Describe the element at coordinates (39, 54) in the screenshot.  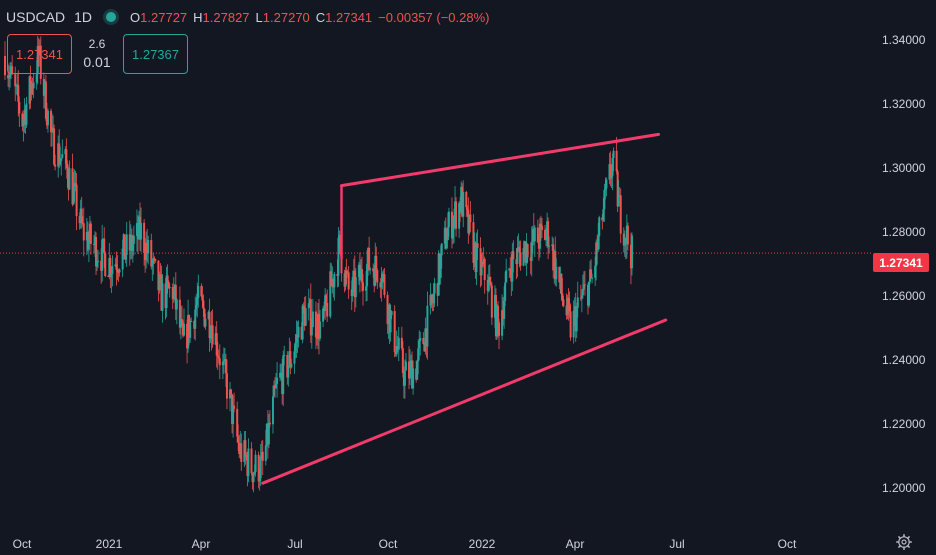
I see `sell-button: 1.27341` at that location.